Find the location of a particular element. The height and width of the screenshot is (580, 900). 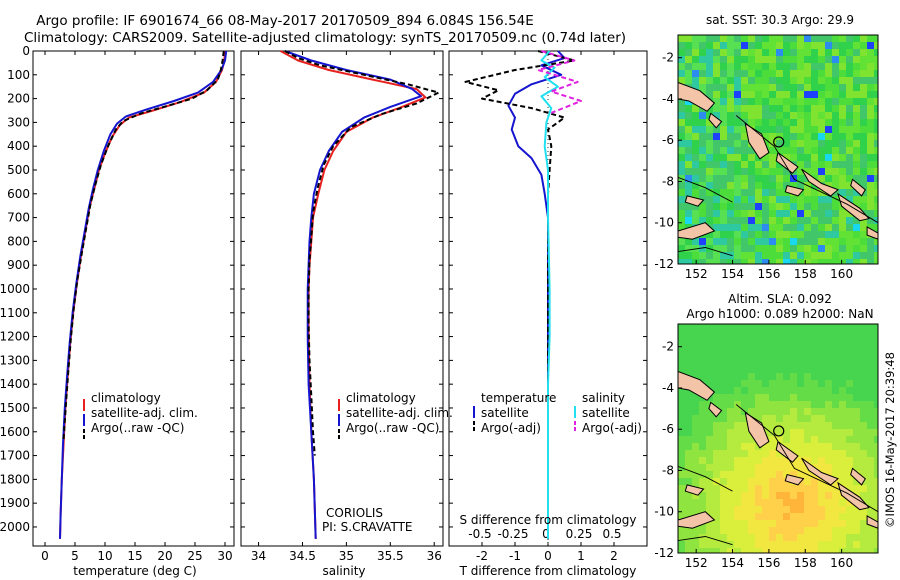

difference-xtick-label: 0 is located at coordinates (548, 556).